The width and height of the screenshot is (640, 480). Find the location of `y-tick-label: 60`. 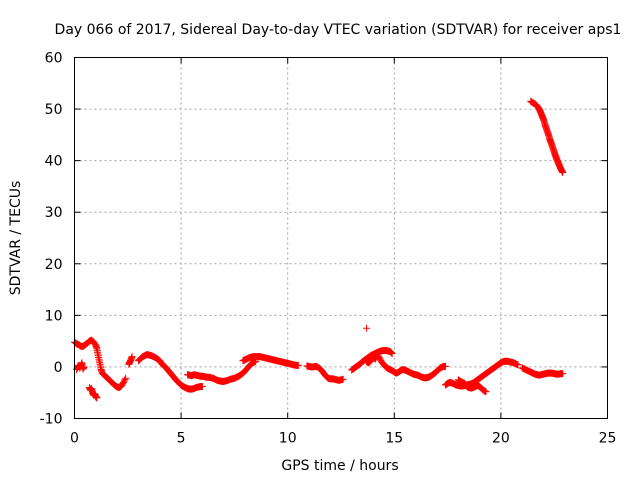

y-tick-label: 60 is located at coordinates (54, 59).